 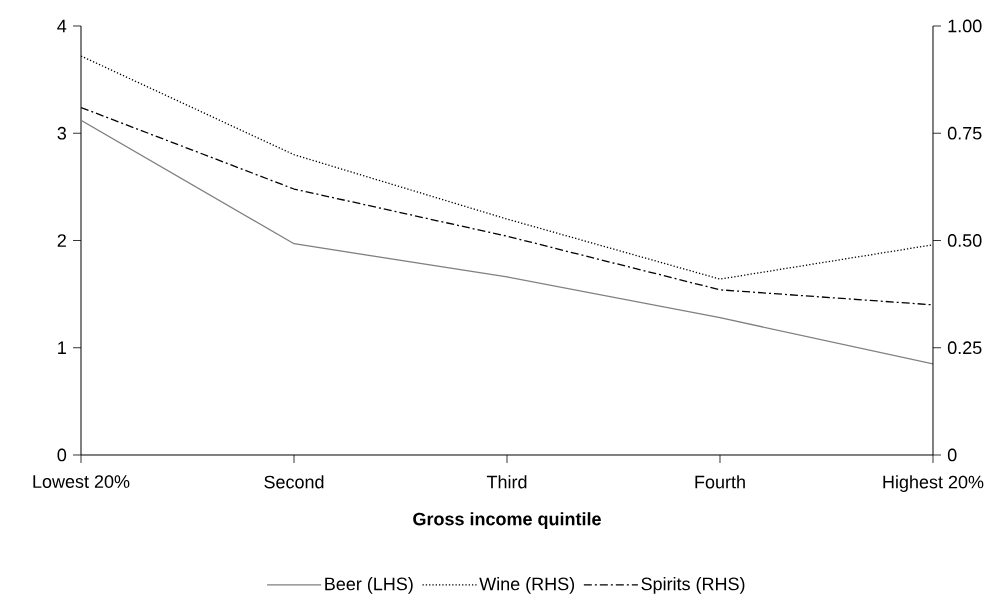 What do you see at coordinates (952, 455) in the screenshot?
I see `y2-tick-label: 0` at bounding box center [952, 455].